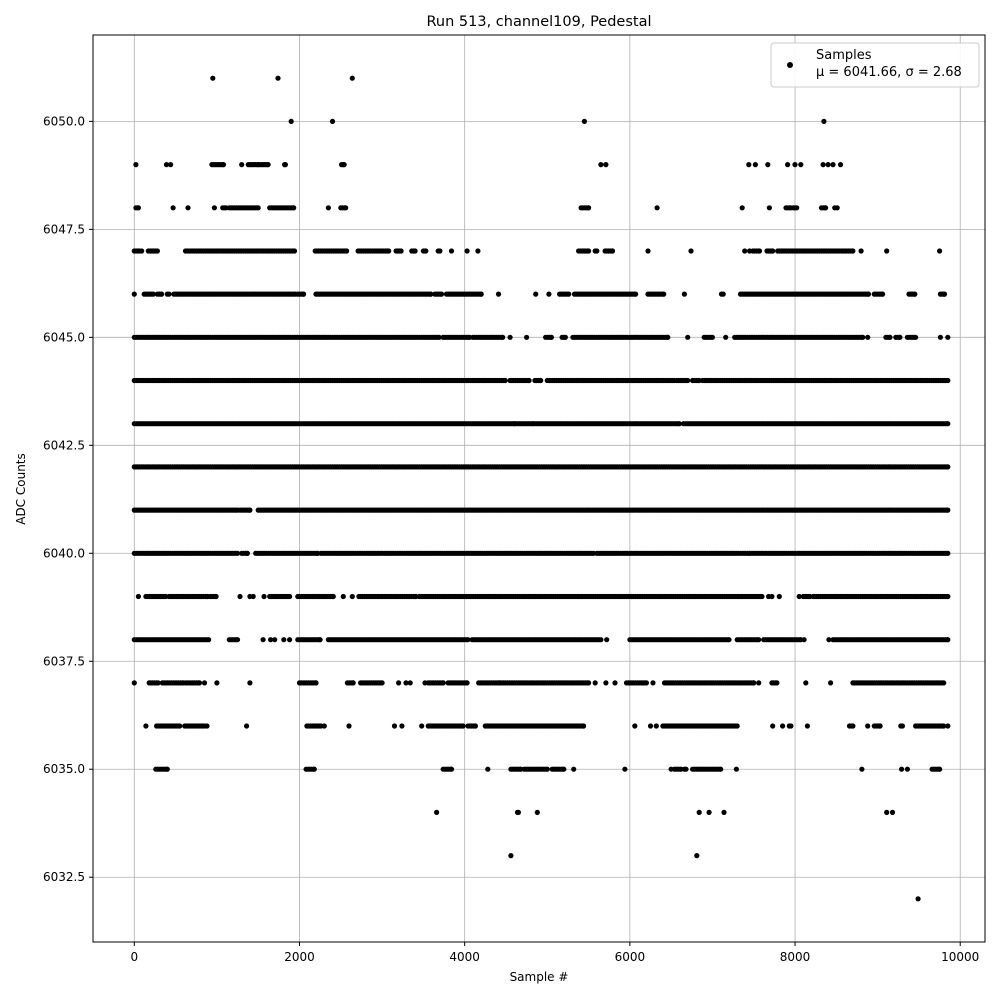 The image size is (1000, 1000). I want to click on x-tick-label: 2000, so click(299, 957).